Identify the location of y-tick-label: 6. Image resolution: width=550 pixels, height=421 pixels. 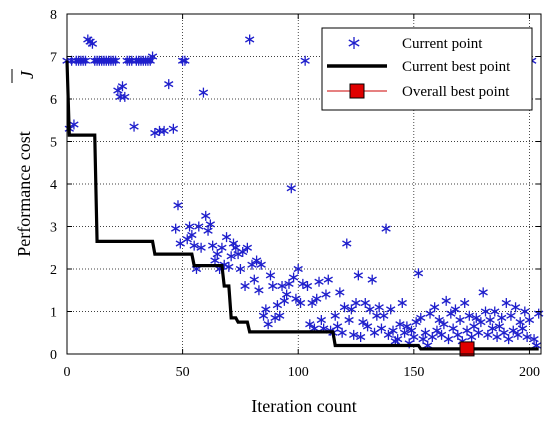
(53, 100).